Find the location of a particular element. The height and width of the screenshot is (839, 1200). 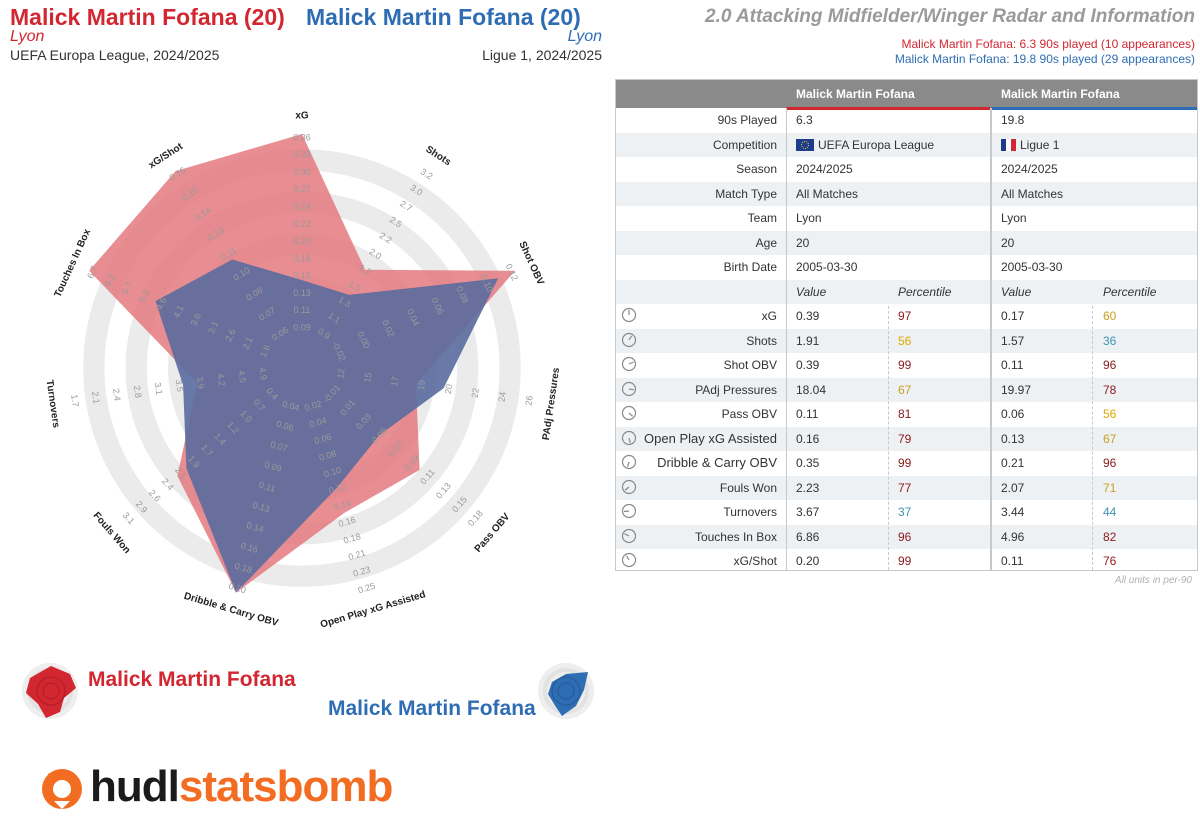

player1-legend-label: Malick Martin Fofana is located at coordinates (192, 679).